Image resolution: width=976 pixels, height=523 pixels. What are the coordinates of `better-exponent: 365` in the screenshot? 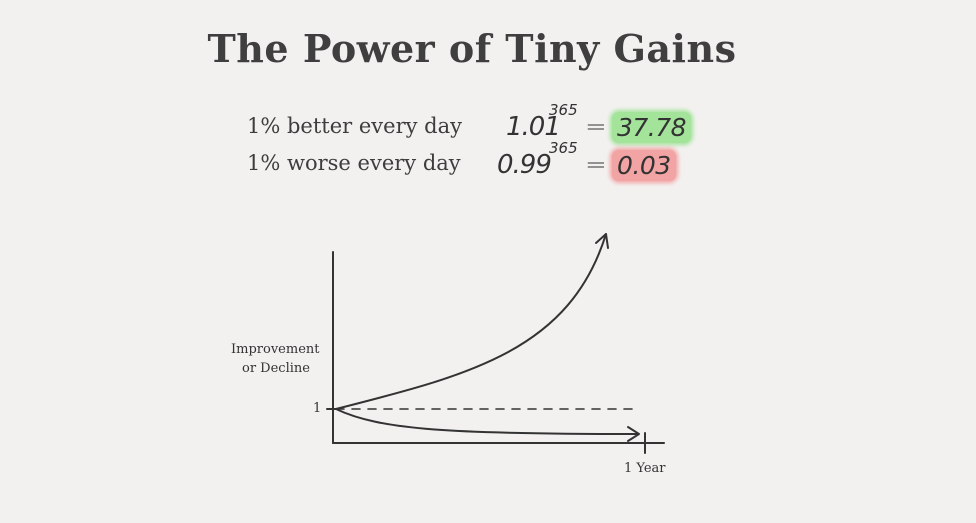 It's located at (563, 110).